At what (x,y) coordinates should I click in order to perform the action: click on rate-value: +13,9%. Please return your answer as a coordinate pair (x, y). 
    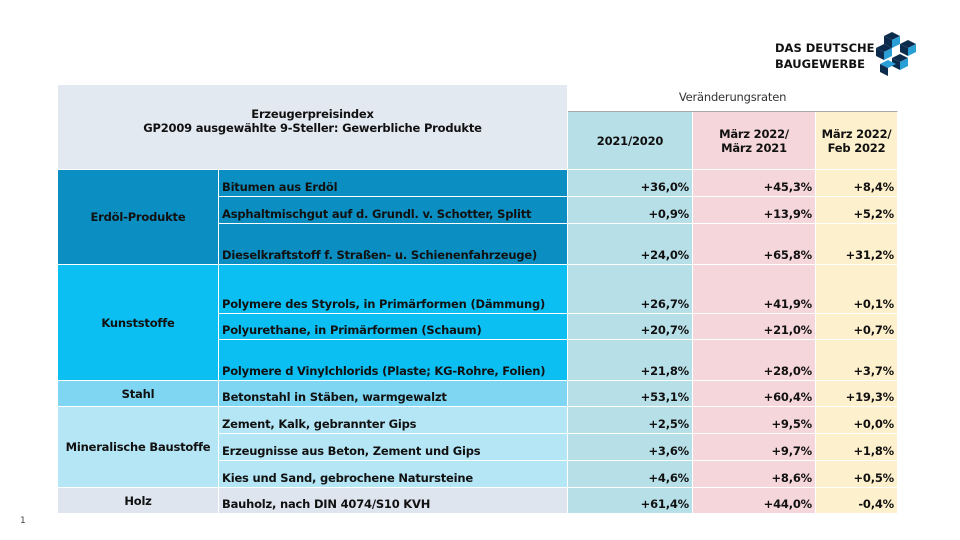
    Looking at the image, I should click on (754, 210).